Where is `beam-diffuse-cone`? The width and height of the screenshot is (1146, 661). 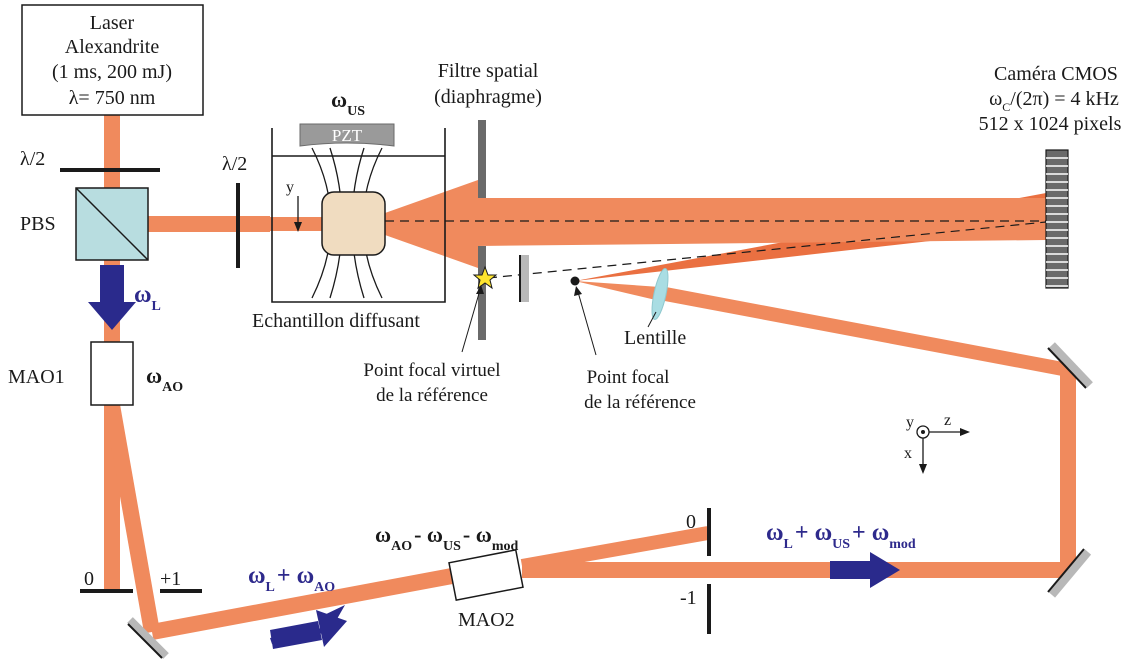 beam-diffuse-cone is located at coordinates (431, 224).